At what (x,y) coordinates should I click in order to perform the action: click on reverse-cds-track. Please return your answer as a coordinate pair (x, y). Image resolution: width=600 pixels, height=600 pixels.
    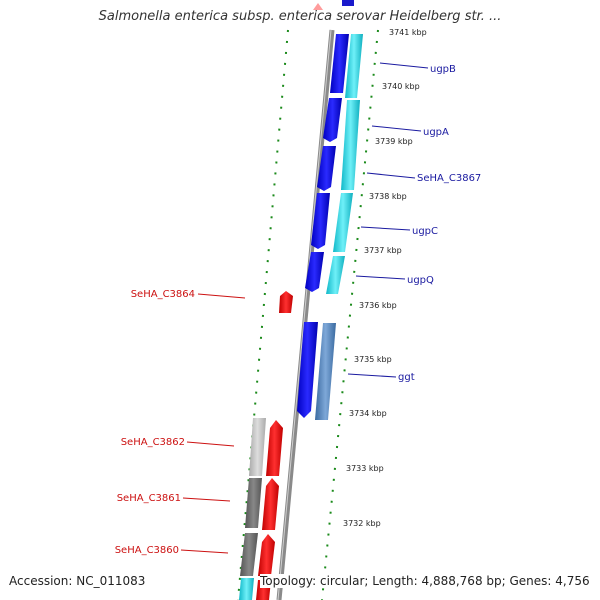
    Looking at the image, I should click on (266, 445).